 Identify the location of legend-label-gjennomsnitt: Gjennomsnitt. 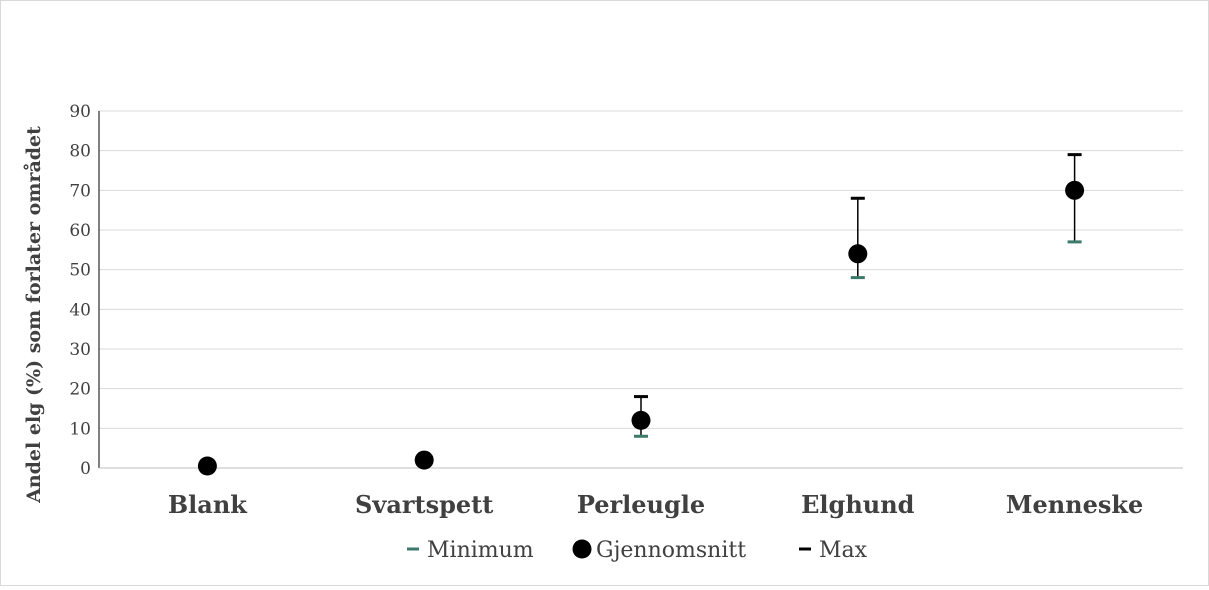
(671, 550).